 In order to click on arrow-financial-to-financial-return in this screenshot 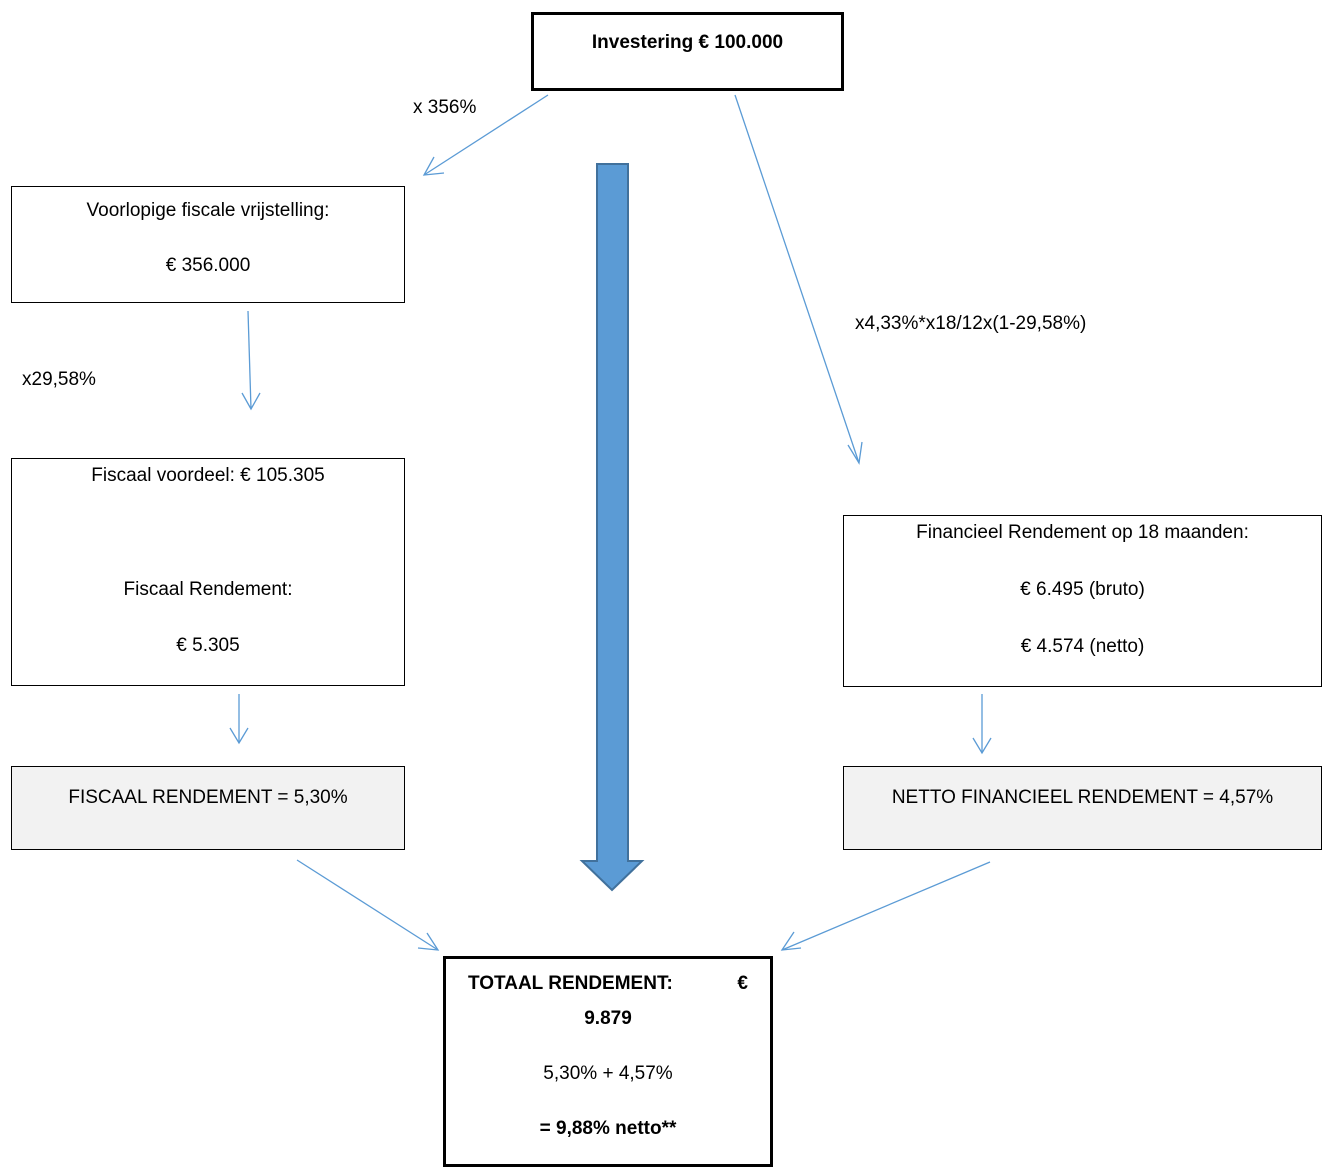, I will do `click(982, 724)`.